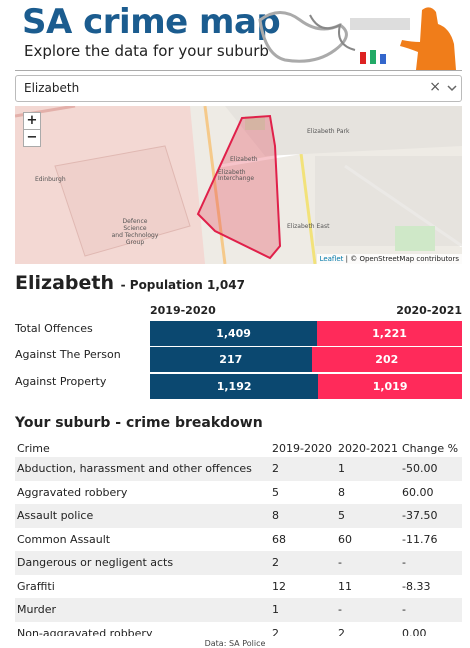 The width and height of the screenshot is (470, 648). What do you see at coordinates (85, 631) in the screenshot?
I see `table-cell: Non-aggravated robbery` at bounding box center [85, 631].